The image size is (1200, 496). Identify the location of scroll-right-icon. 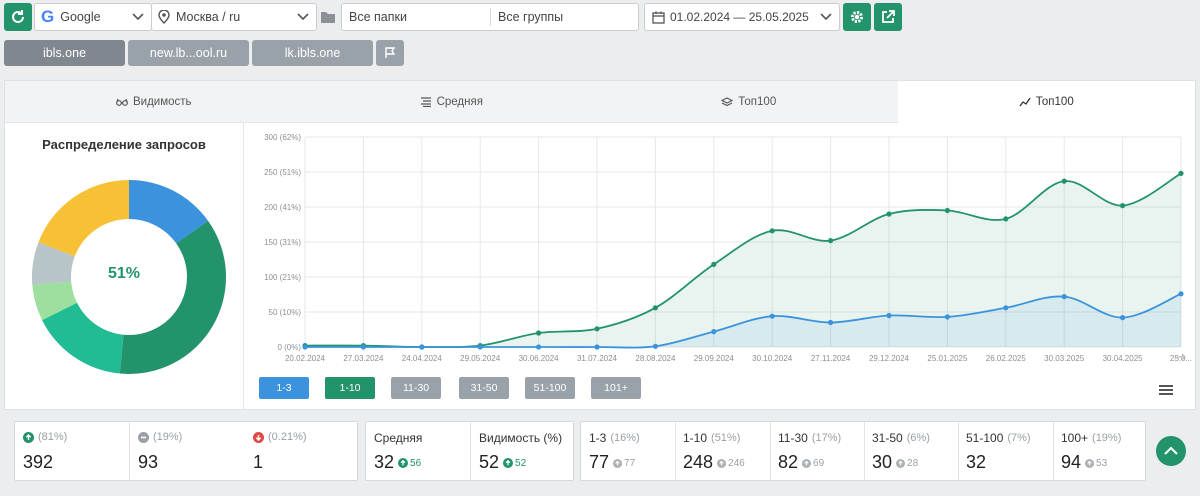
(1181, 357).